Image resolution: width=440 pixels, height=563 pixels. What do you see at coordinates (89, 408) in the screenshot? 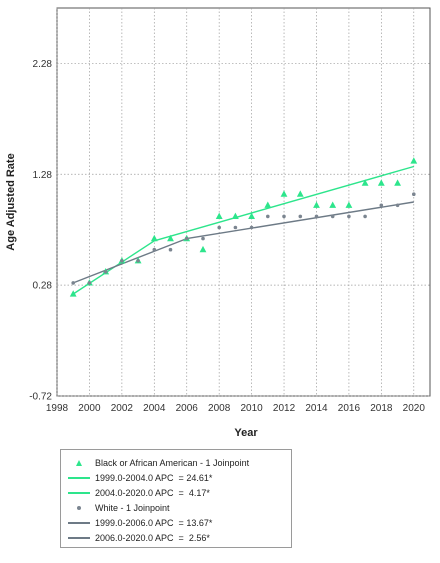
I see `x-tick-label: 2000` at bounding box center [89, 408].